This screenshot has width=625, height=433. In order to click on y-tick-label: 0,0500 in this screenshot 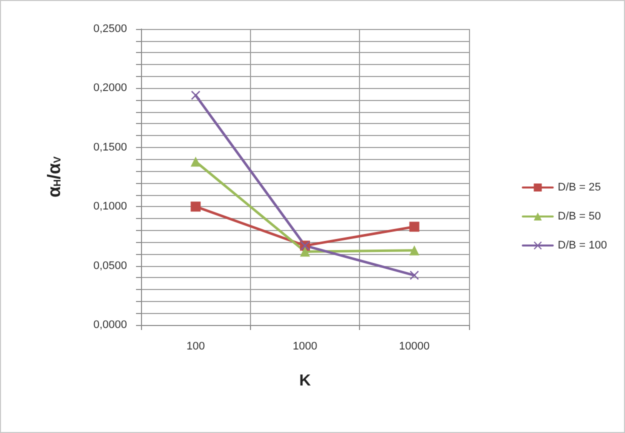, I will do `click(110, 266)`.